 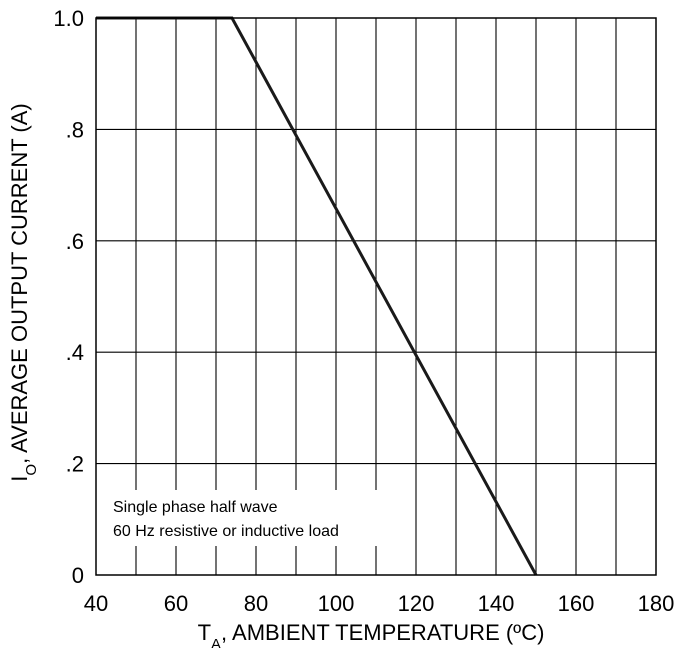 What do you see at coordinates (656, 603) in the screenshot?
I see `x-tick-label-7: 180` at bounding box center [656, 603].